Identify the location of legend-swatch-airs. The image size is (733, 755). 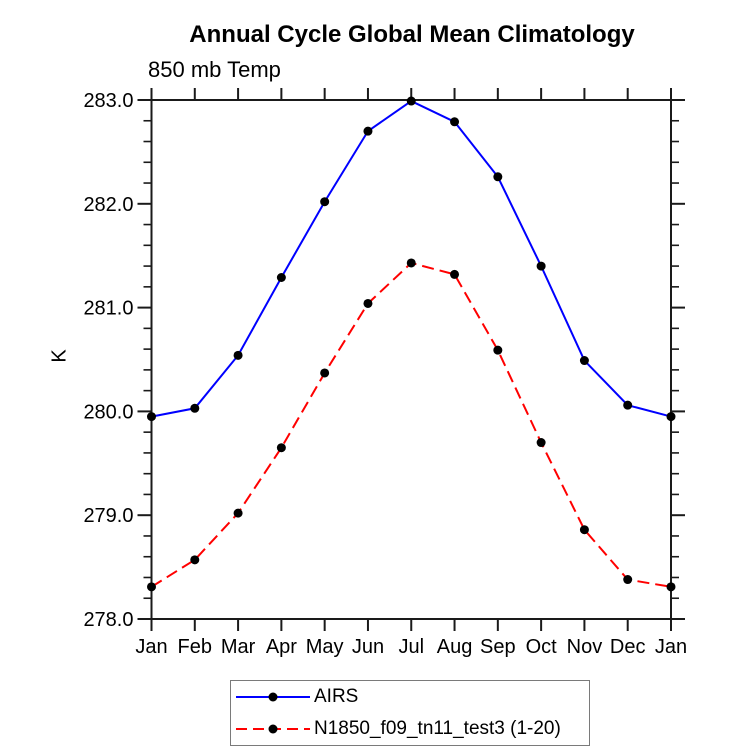
(273, 697).